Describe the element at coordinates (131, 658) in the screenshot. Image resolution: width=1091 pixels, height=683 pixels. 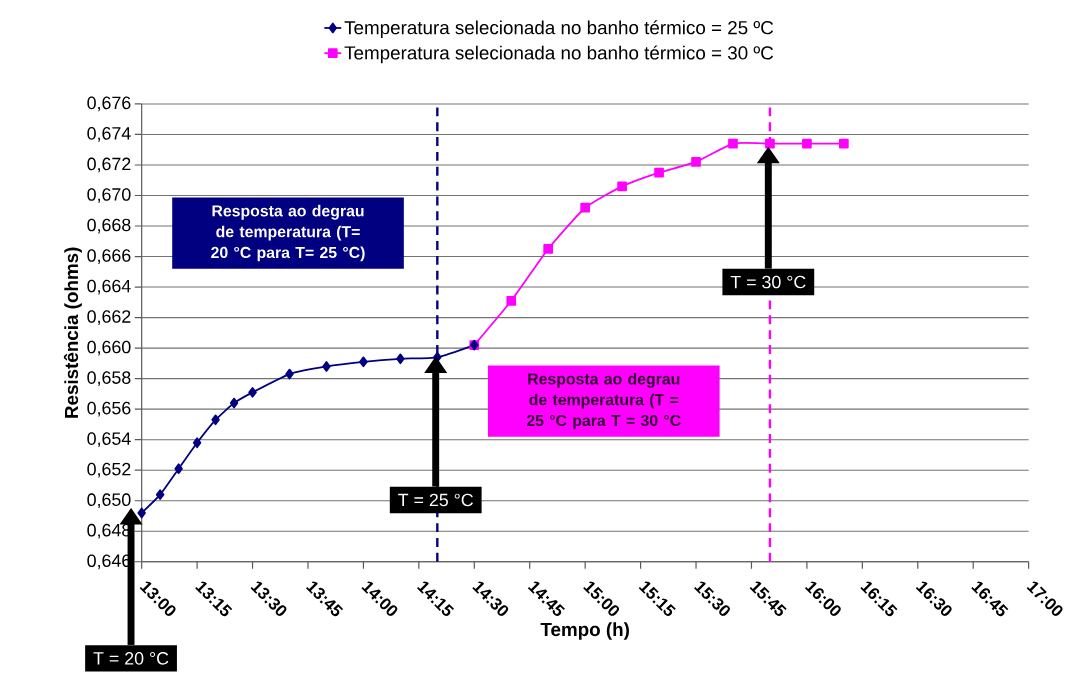
I see `text: T = 20 °C` at that location.